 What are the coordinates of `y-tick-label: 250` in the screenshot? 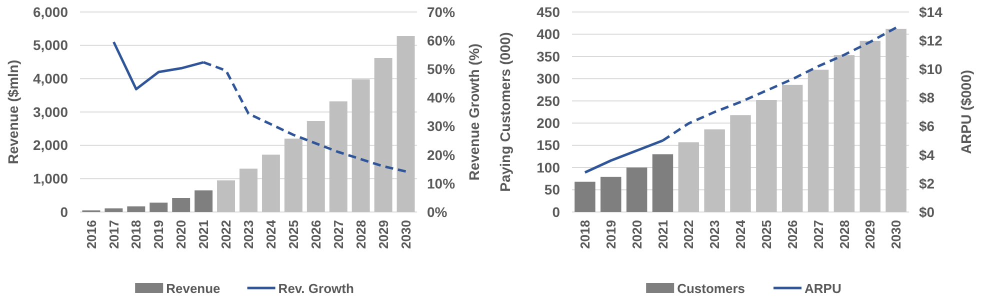 It's located at (548, 100).